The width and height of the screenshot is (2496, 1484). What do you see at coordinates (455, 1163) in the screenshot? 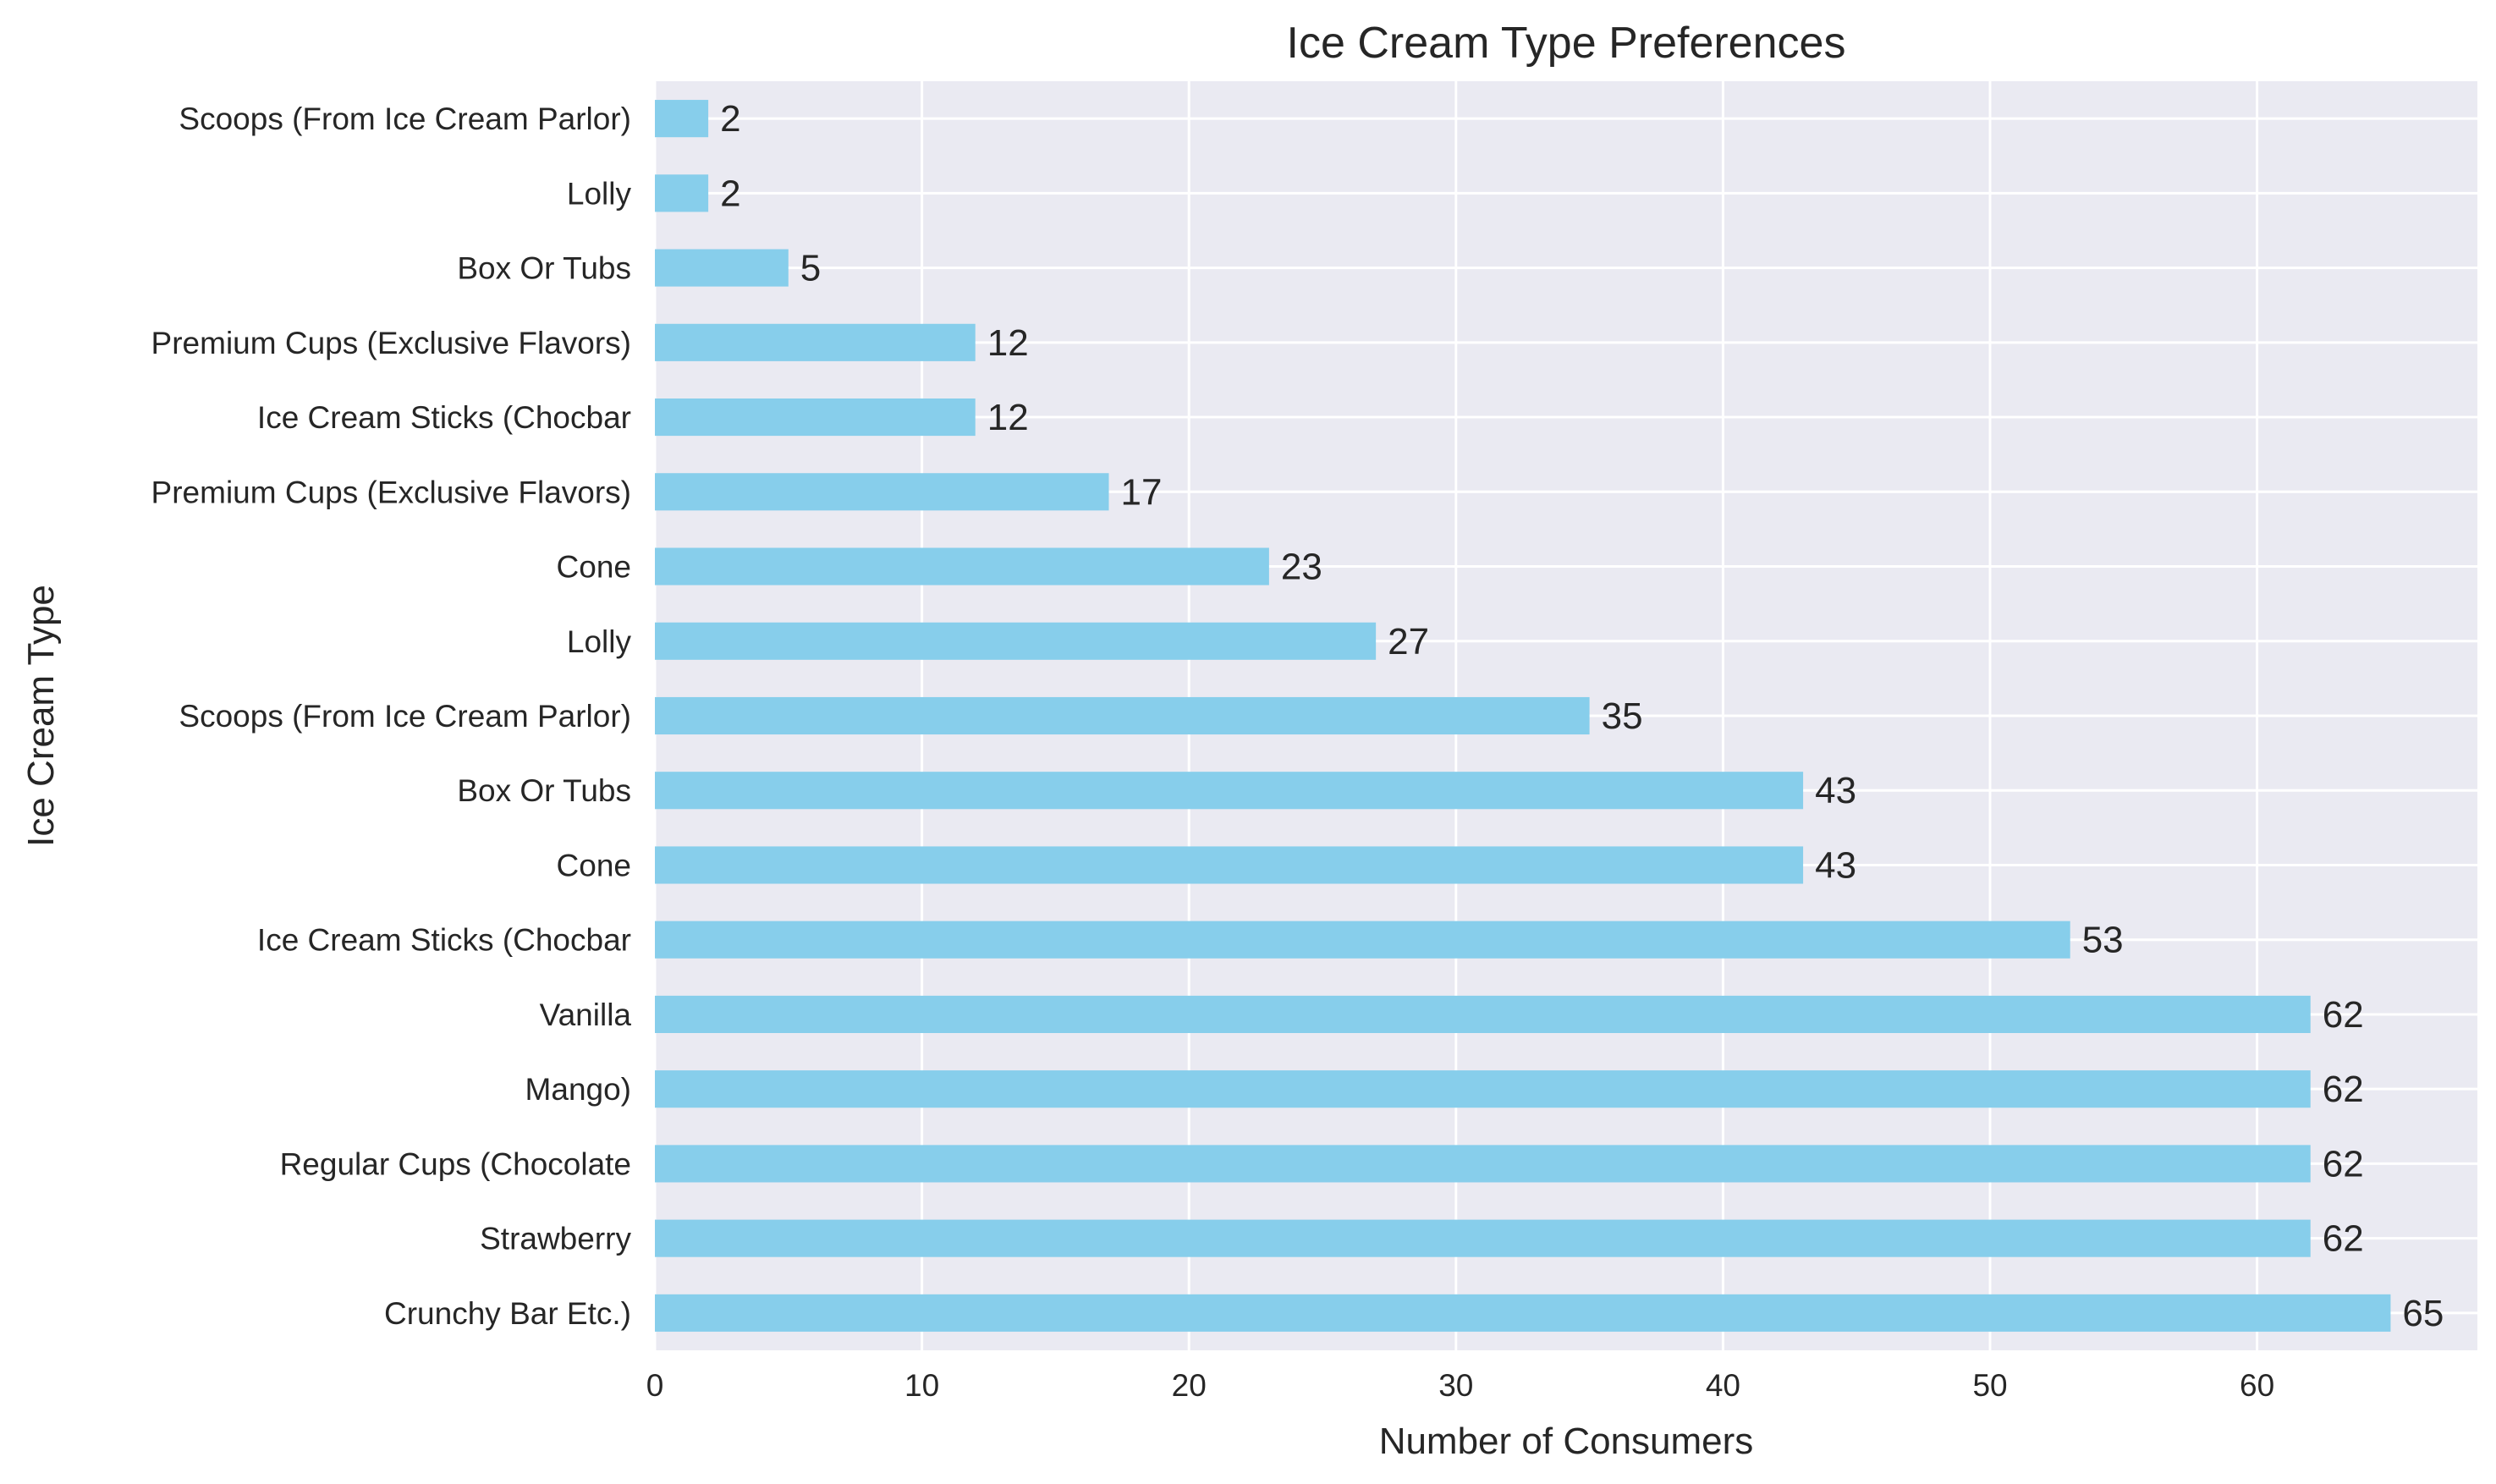
I see `category-label: Regular Cups (Chocolate` at bounding box center [455, 1163].